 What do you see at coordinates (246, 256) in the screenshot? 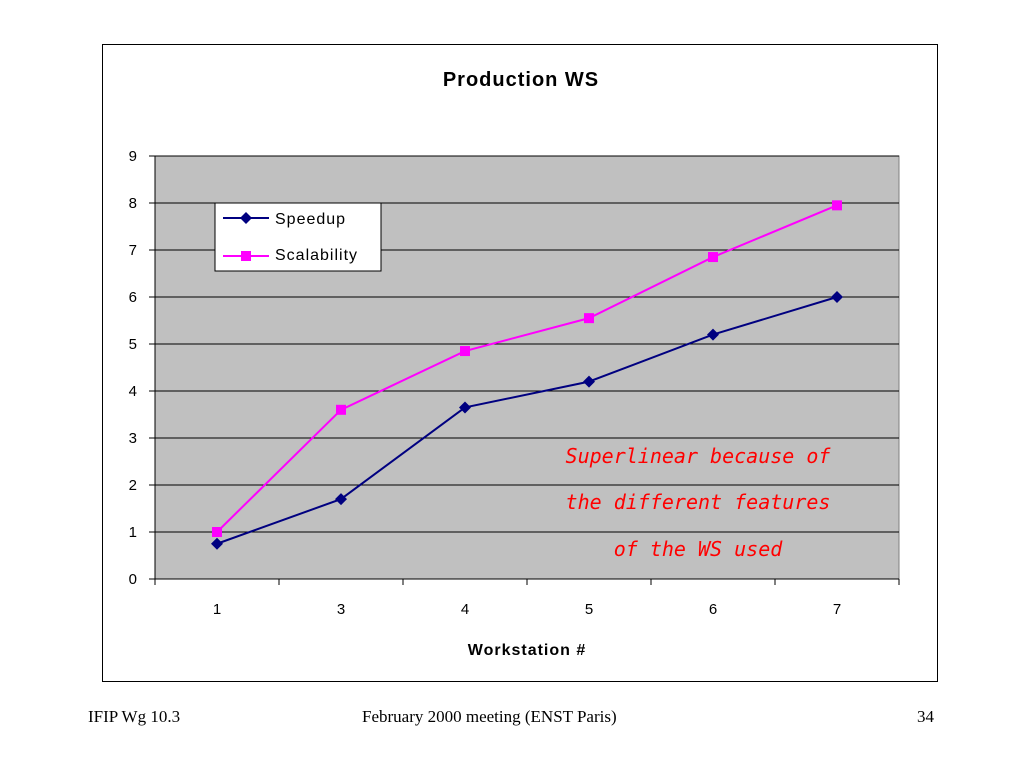
I see `legend-scalability-marker` at bounding box center [246, 256].